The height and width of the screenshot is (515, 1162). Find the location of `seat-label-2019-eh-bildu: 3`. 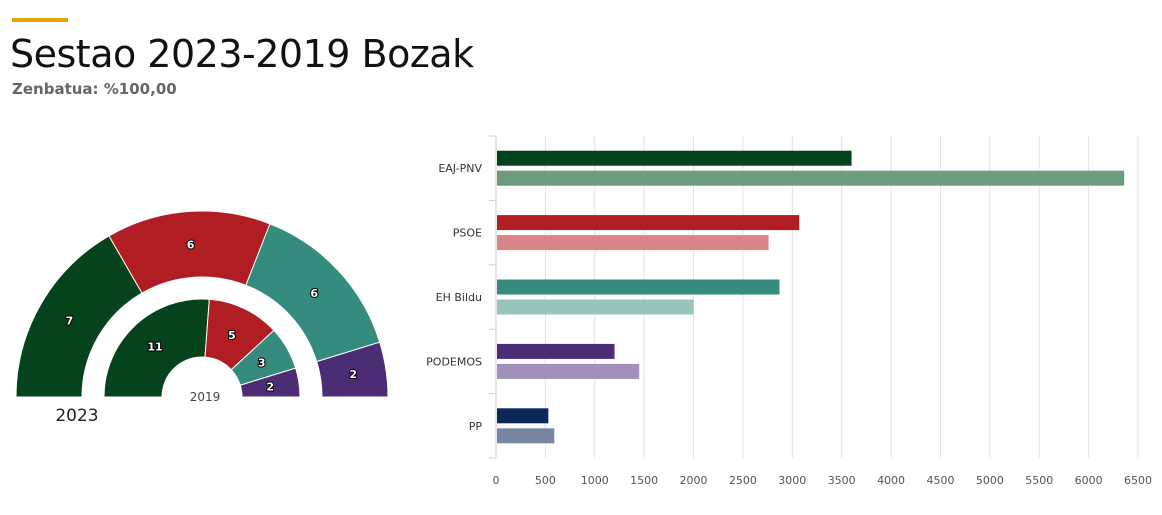

seat-label-2019-eh-bildu: 3 is located at coordinates (262, 363).